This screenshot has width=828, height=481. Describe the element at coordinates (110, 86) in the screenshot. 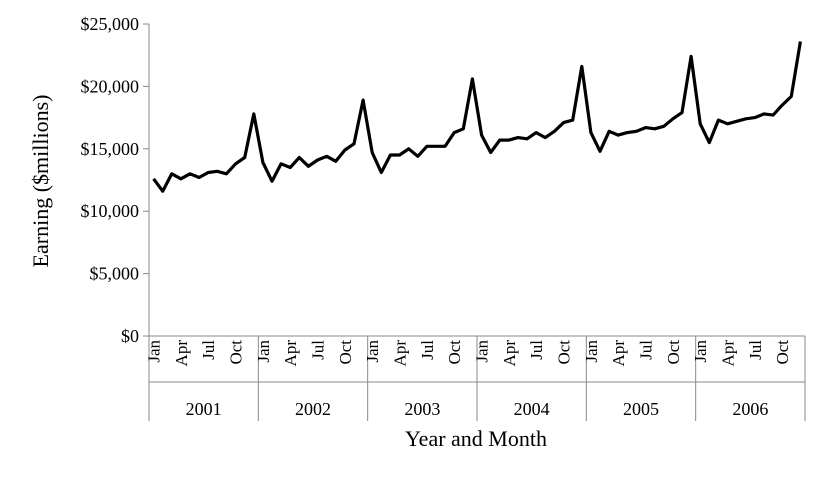

I see `y-tick-label: $20,000` at that location.